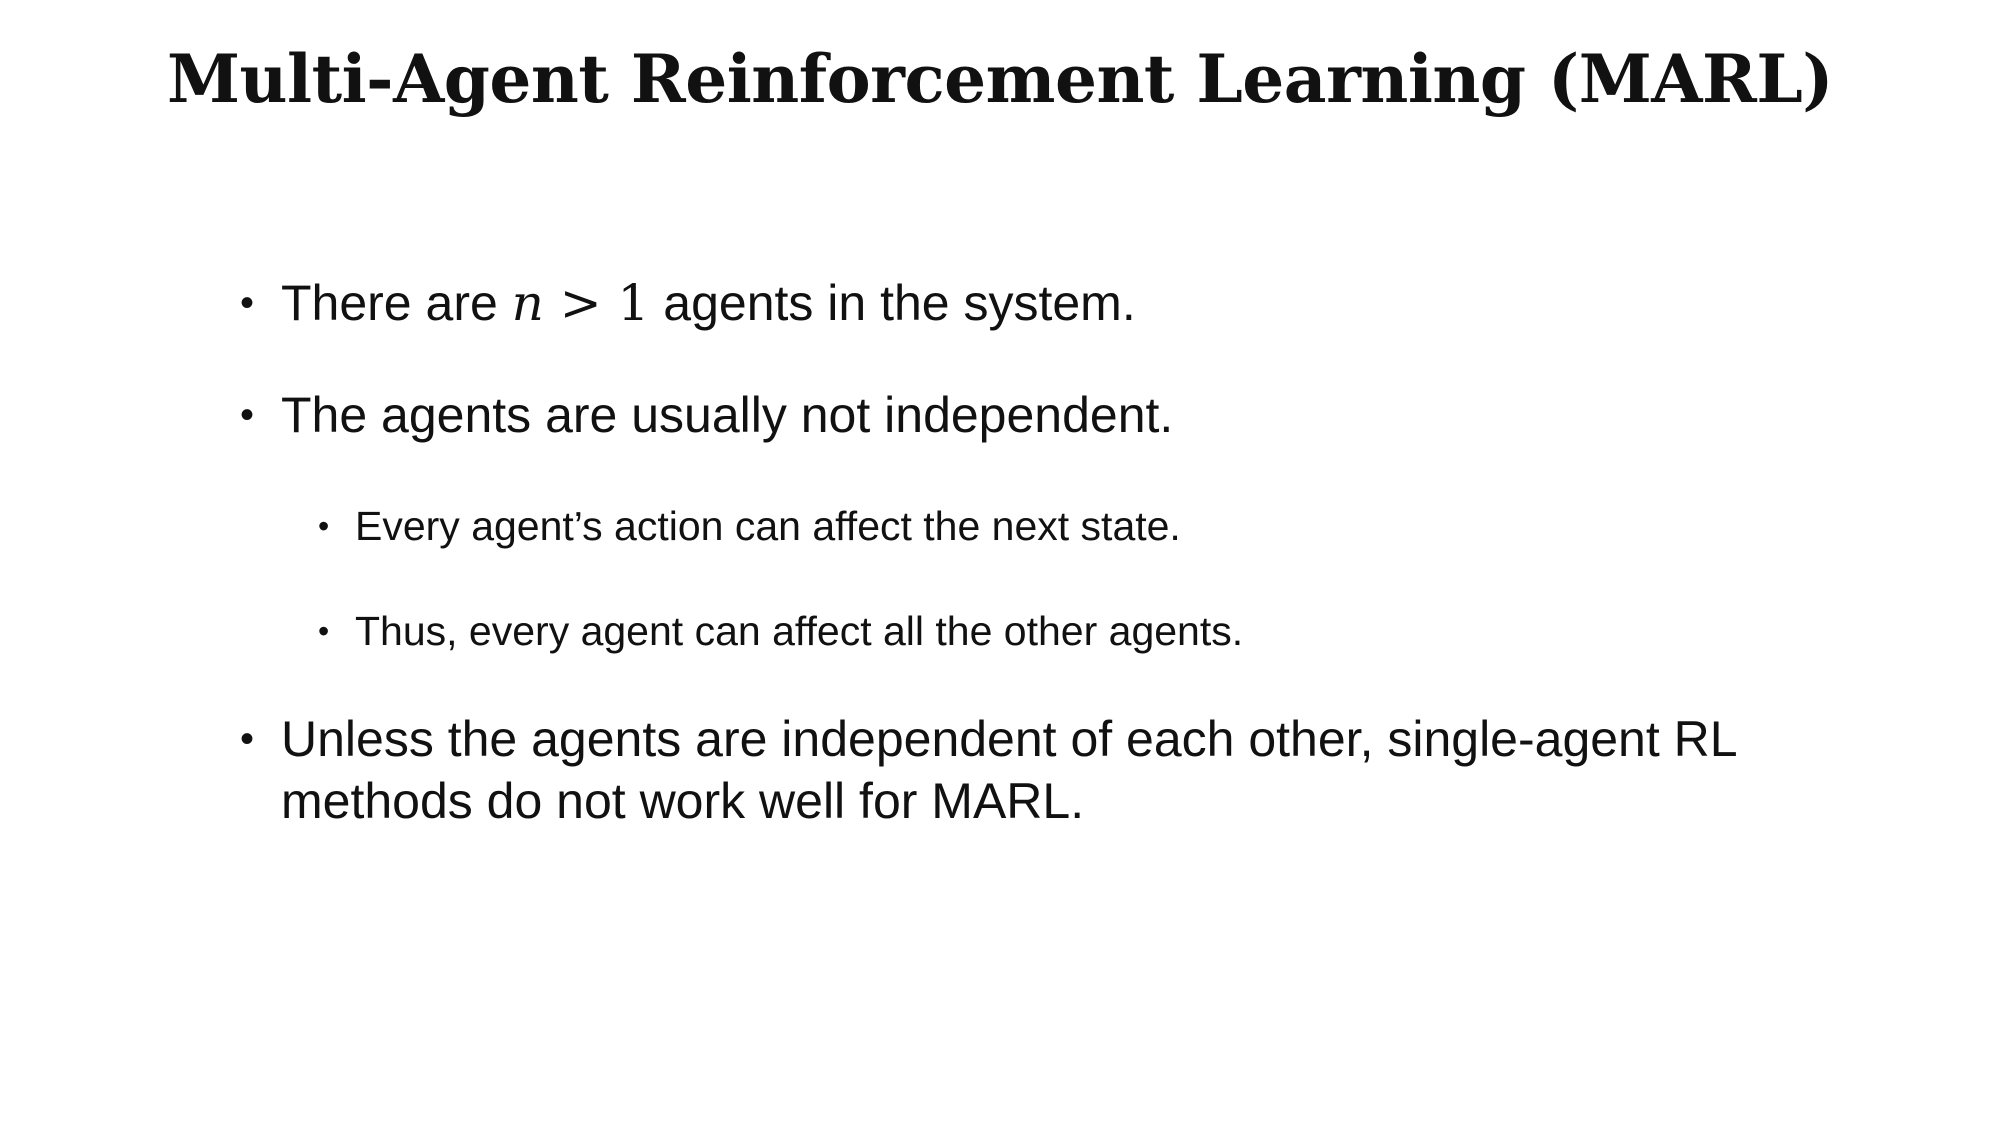  I want to click on bullet-text-prefix: There are, so click(396, 303).